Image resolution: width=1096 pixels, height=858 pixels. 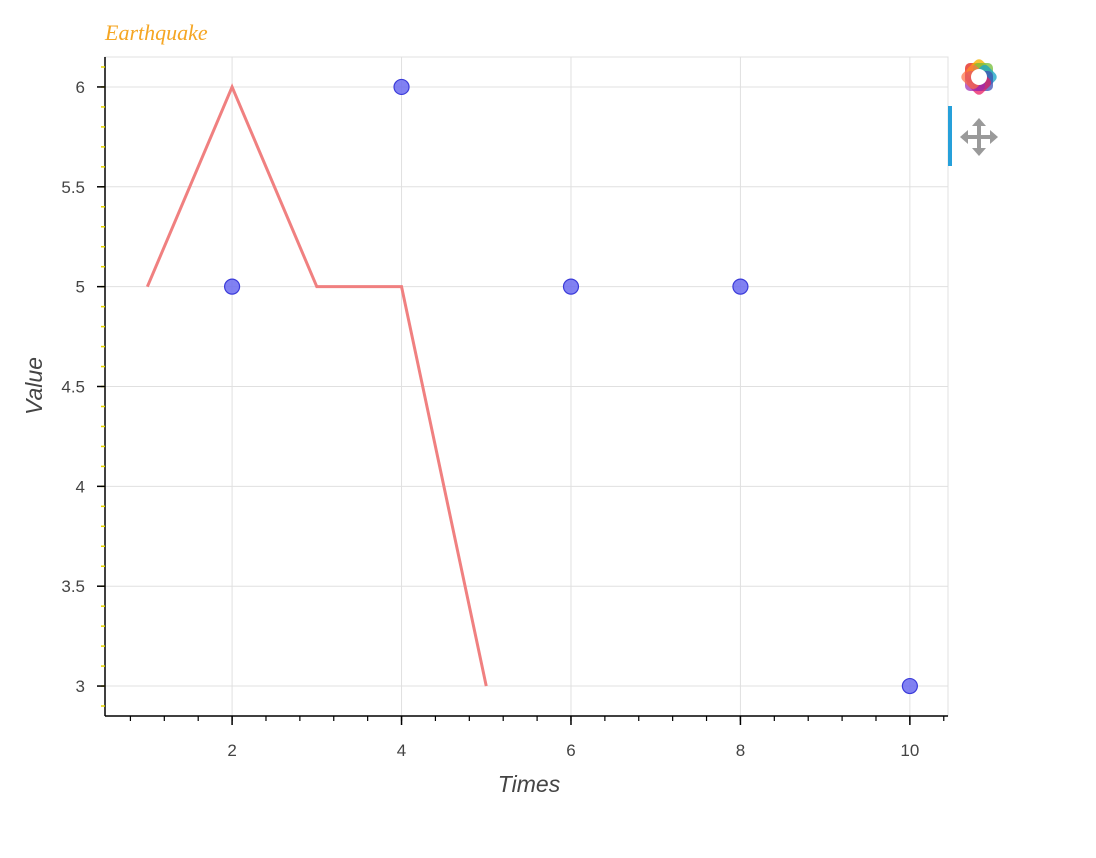 I want to click on y-tick-label: 5, so click(x=80, y=287).